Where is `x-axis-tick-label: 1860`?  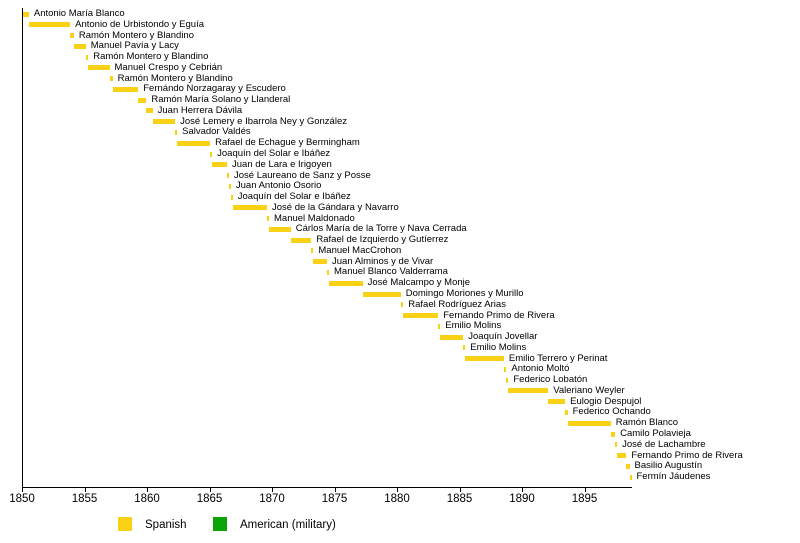
x-axis-tick-label: 1860 is located at coordinates (147, 499).